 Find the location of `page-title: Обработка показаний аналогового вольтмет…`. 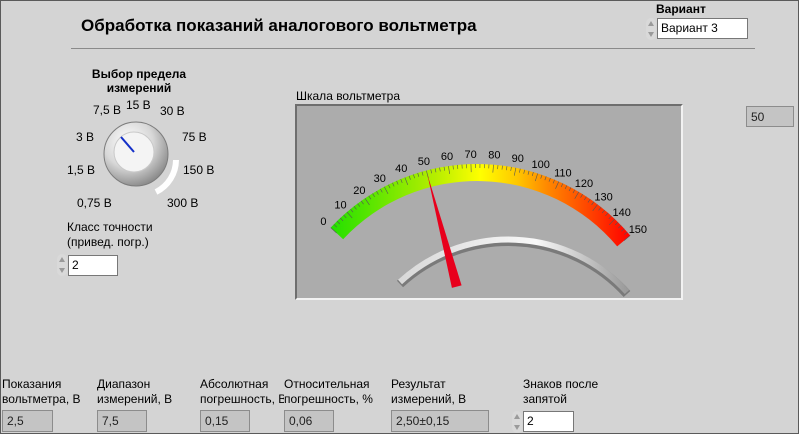

page-title: Обработка показаний аналогового вольтмет… is located at coordinates (279, 25).